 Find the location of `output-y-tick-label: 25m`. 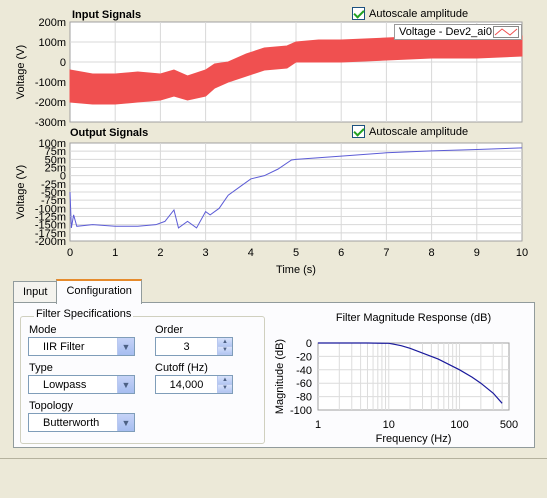

output-y-tick-label: 25m is located at coordinates (55, 169).